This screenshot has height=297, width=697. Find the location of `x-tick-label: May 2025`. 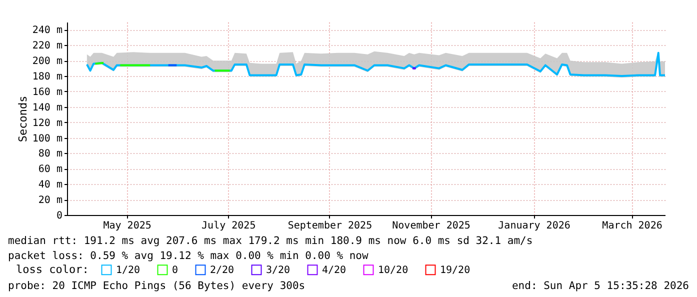

x-tick-label: May 2025 is located at coordinates (127, 226).